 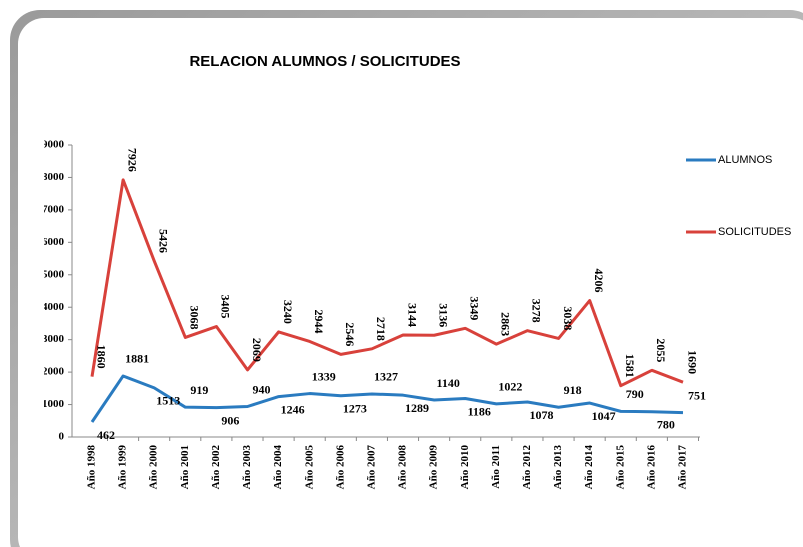 What do you see at coordinates (324, 61) in the screenshot?
I see `chart-title: RELACION ALUMNOS / SOLICITUDES` at bounding box center [324, 61].